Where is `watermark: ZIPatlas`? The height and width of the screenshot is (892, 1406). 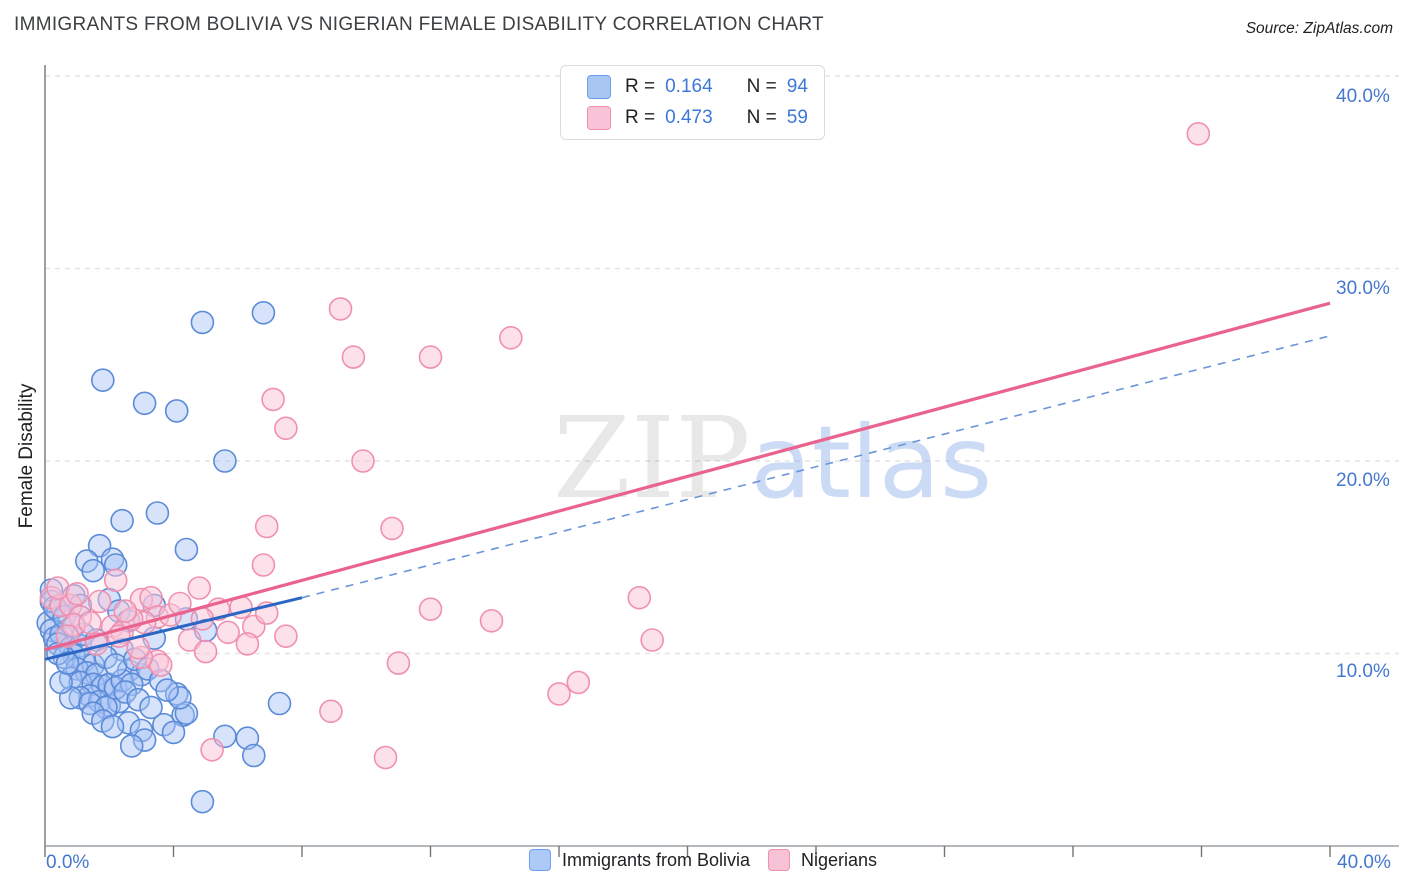 watermark: ZIPatlas is located at coordinates (772, 459).